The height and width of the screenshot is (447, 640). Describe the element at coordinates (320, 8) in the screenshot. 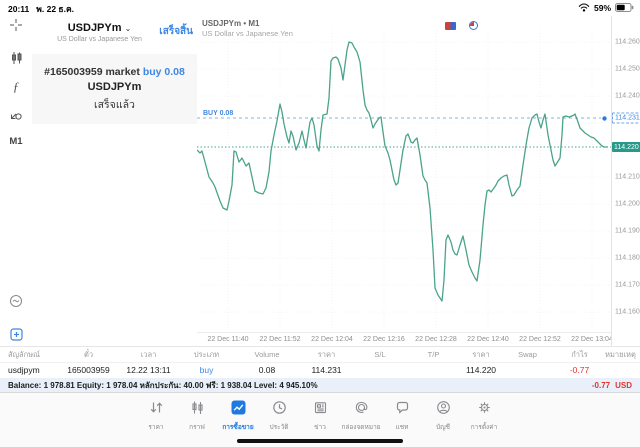

I see `status-bar: 20:11 พ. 22 ธ.ค. 59%` at that location.